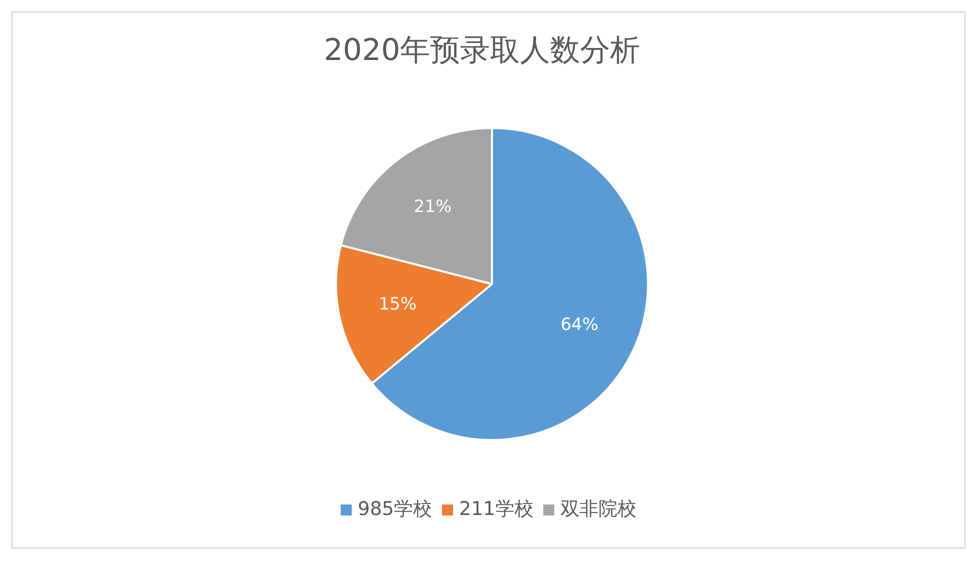 The width and height of the screenshot is (977, 572). Describe the element at coordinates (482, 50) in the screenshot. I see `chart-title: 2020年预录取人数分析` at that location.